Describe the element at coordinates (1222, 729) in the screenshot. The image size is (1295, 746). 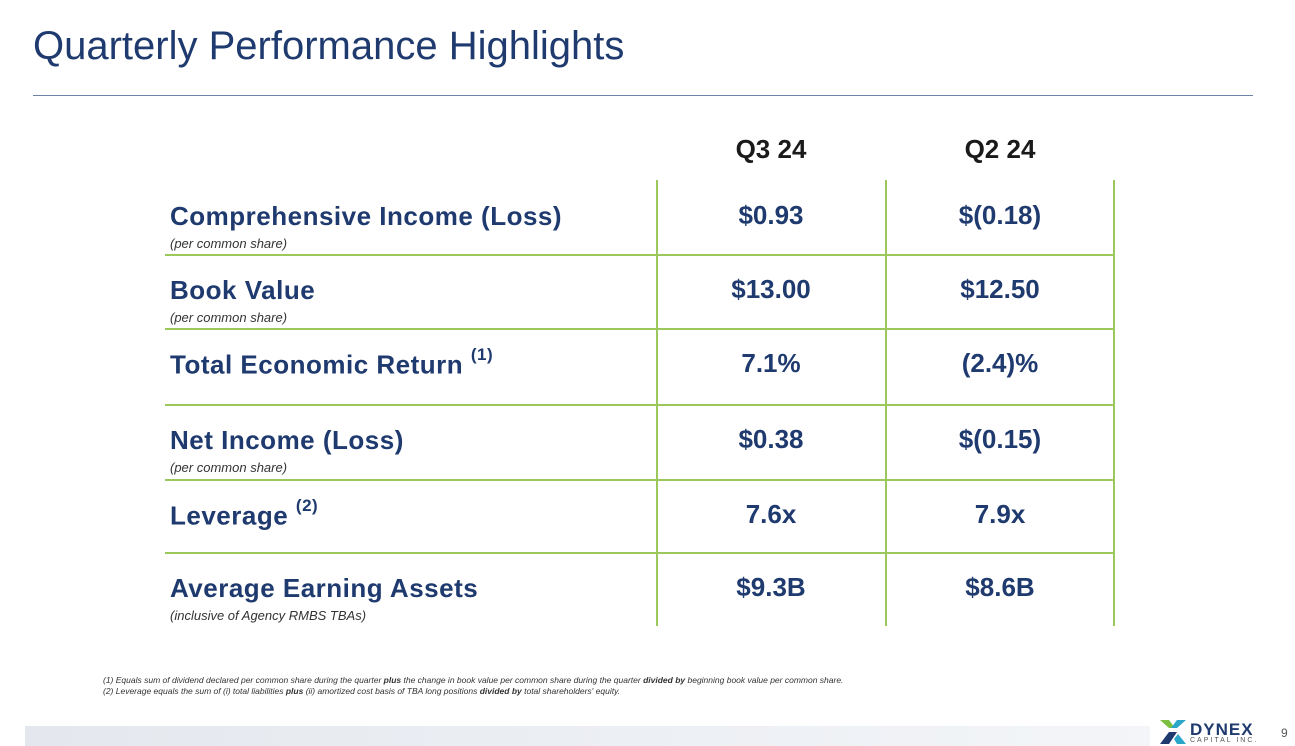
I see `logo-text: DYNEX` at that location.